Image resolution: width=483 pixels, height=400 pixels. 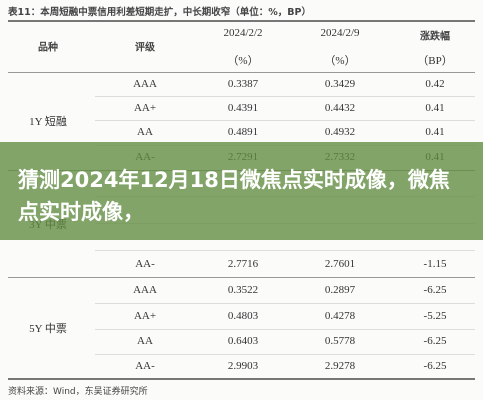 What do you see at coordinates (435, 264) in the screenshot?
I see `cell: -1.15` at bounding box center [435, 264].